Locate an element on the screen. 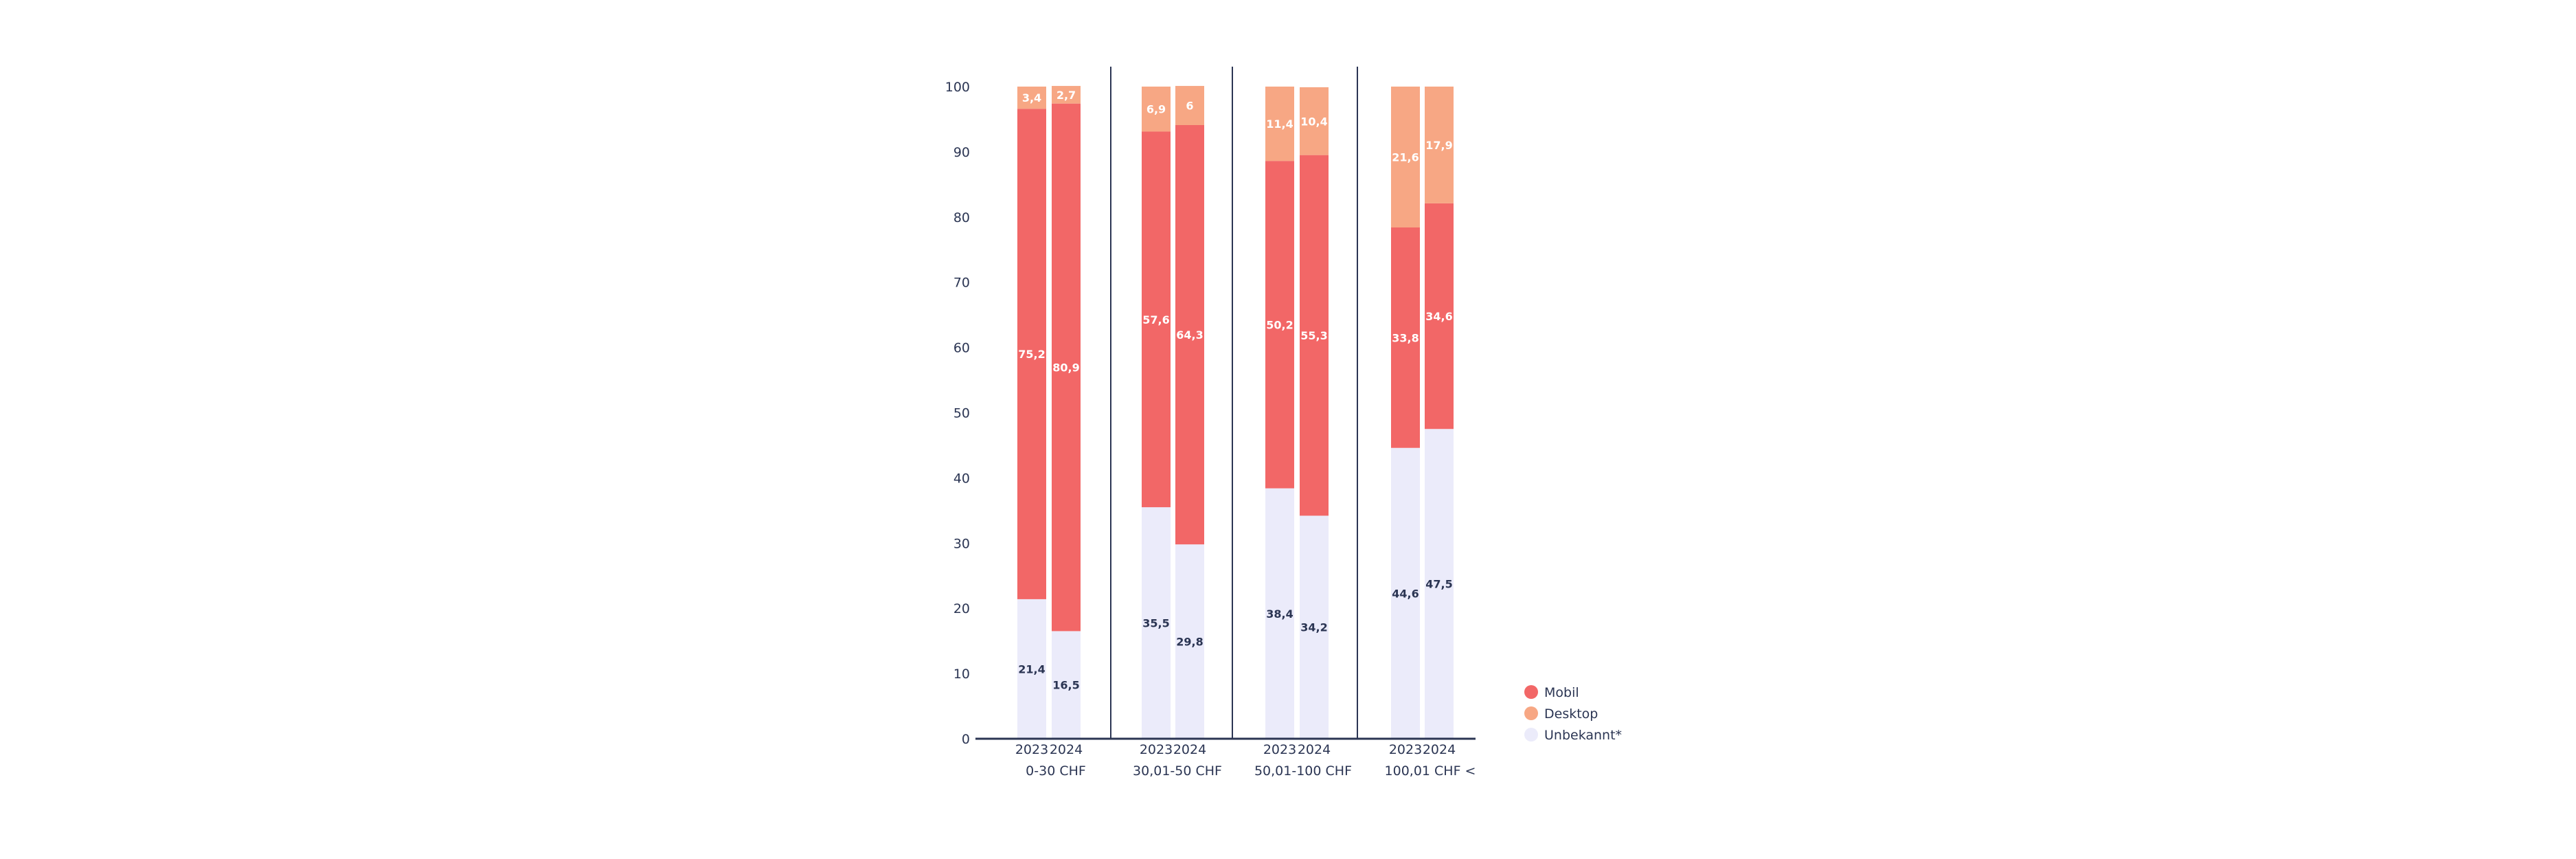  y-tick-label: 10 is located at coordinates (961, 674).